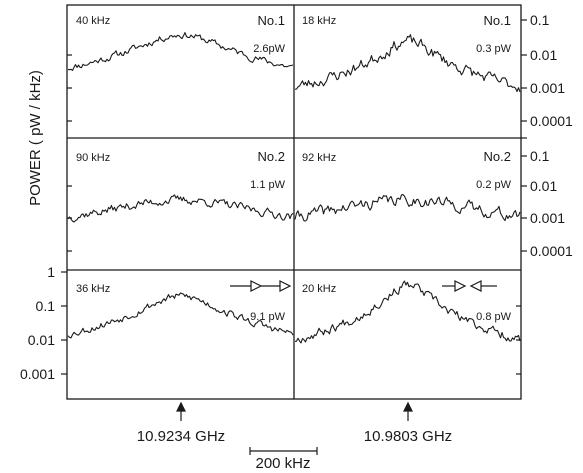 The height and width of the screenshot is (473, 583). I want to click on spectrum-trace-r2c1, so click(180, 208).